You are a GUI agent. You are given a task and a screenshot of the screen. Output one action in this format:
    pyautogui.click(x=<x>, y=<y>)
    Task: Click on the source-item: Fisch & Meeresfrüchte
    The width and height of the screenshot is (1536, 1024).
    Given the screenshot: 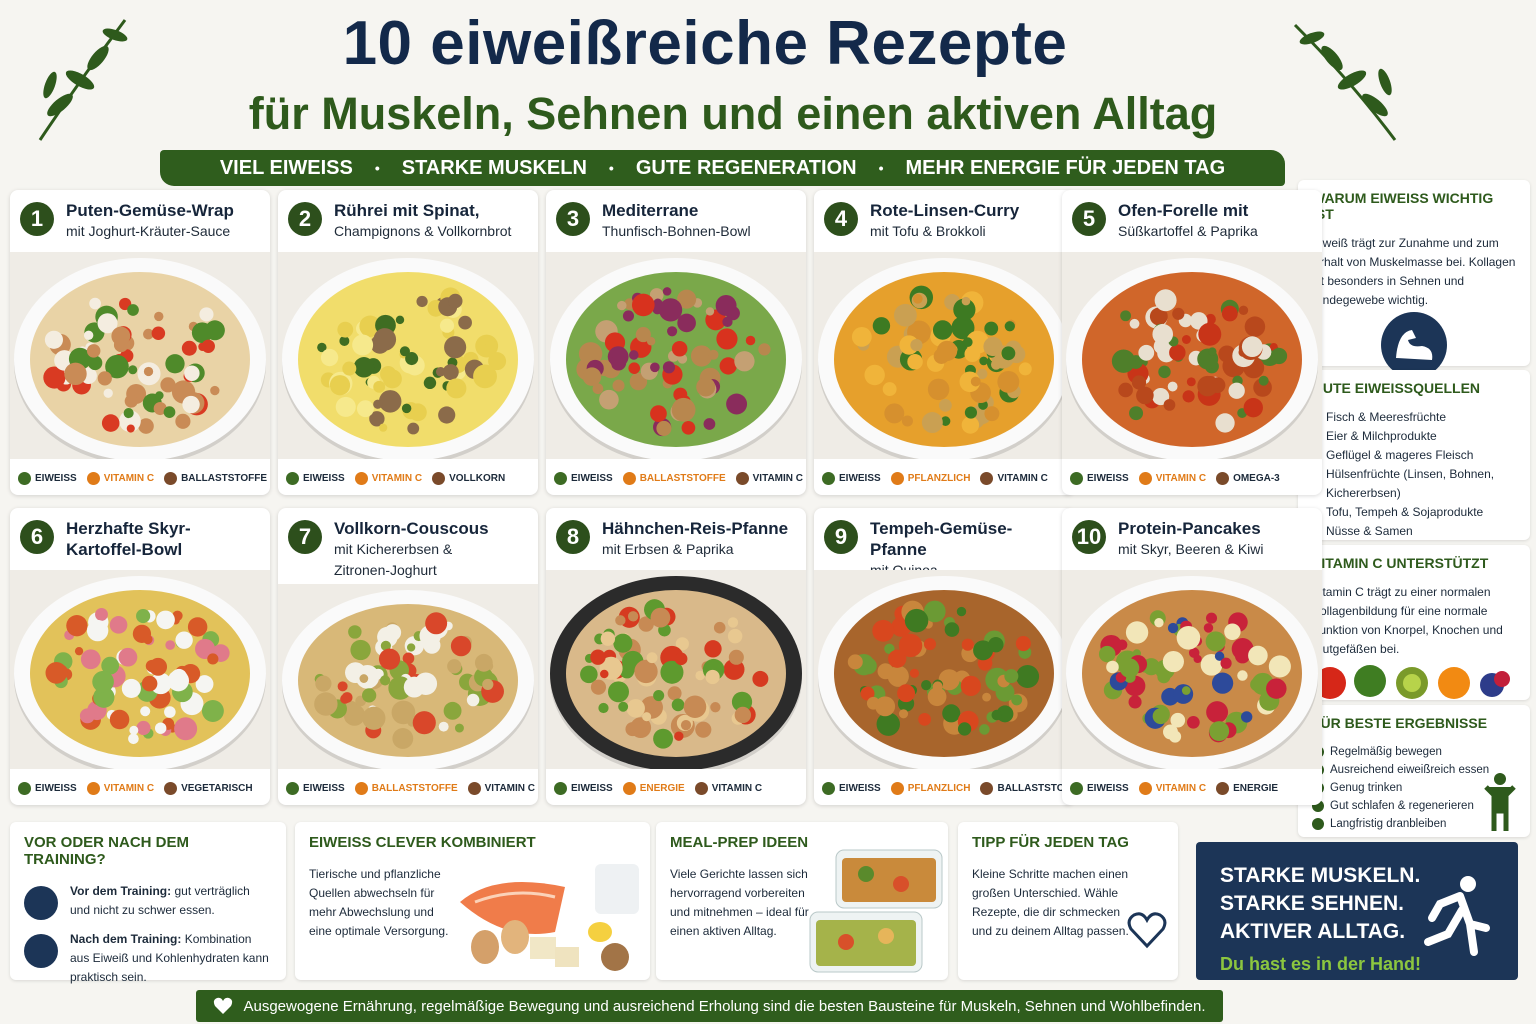 What is the action you would take?
    pyautogui.click(x=1421, y=417)
    